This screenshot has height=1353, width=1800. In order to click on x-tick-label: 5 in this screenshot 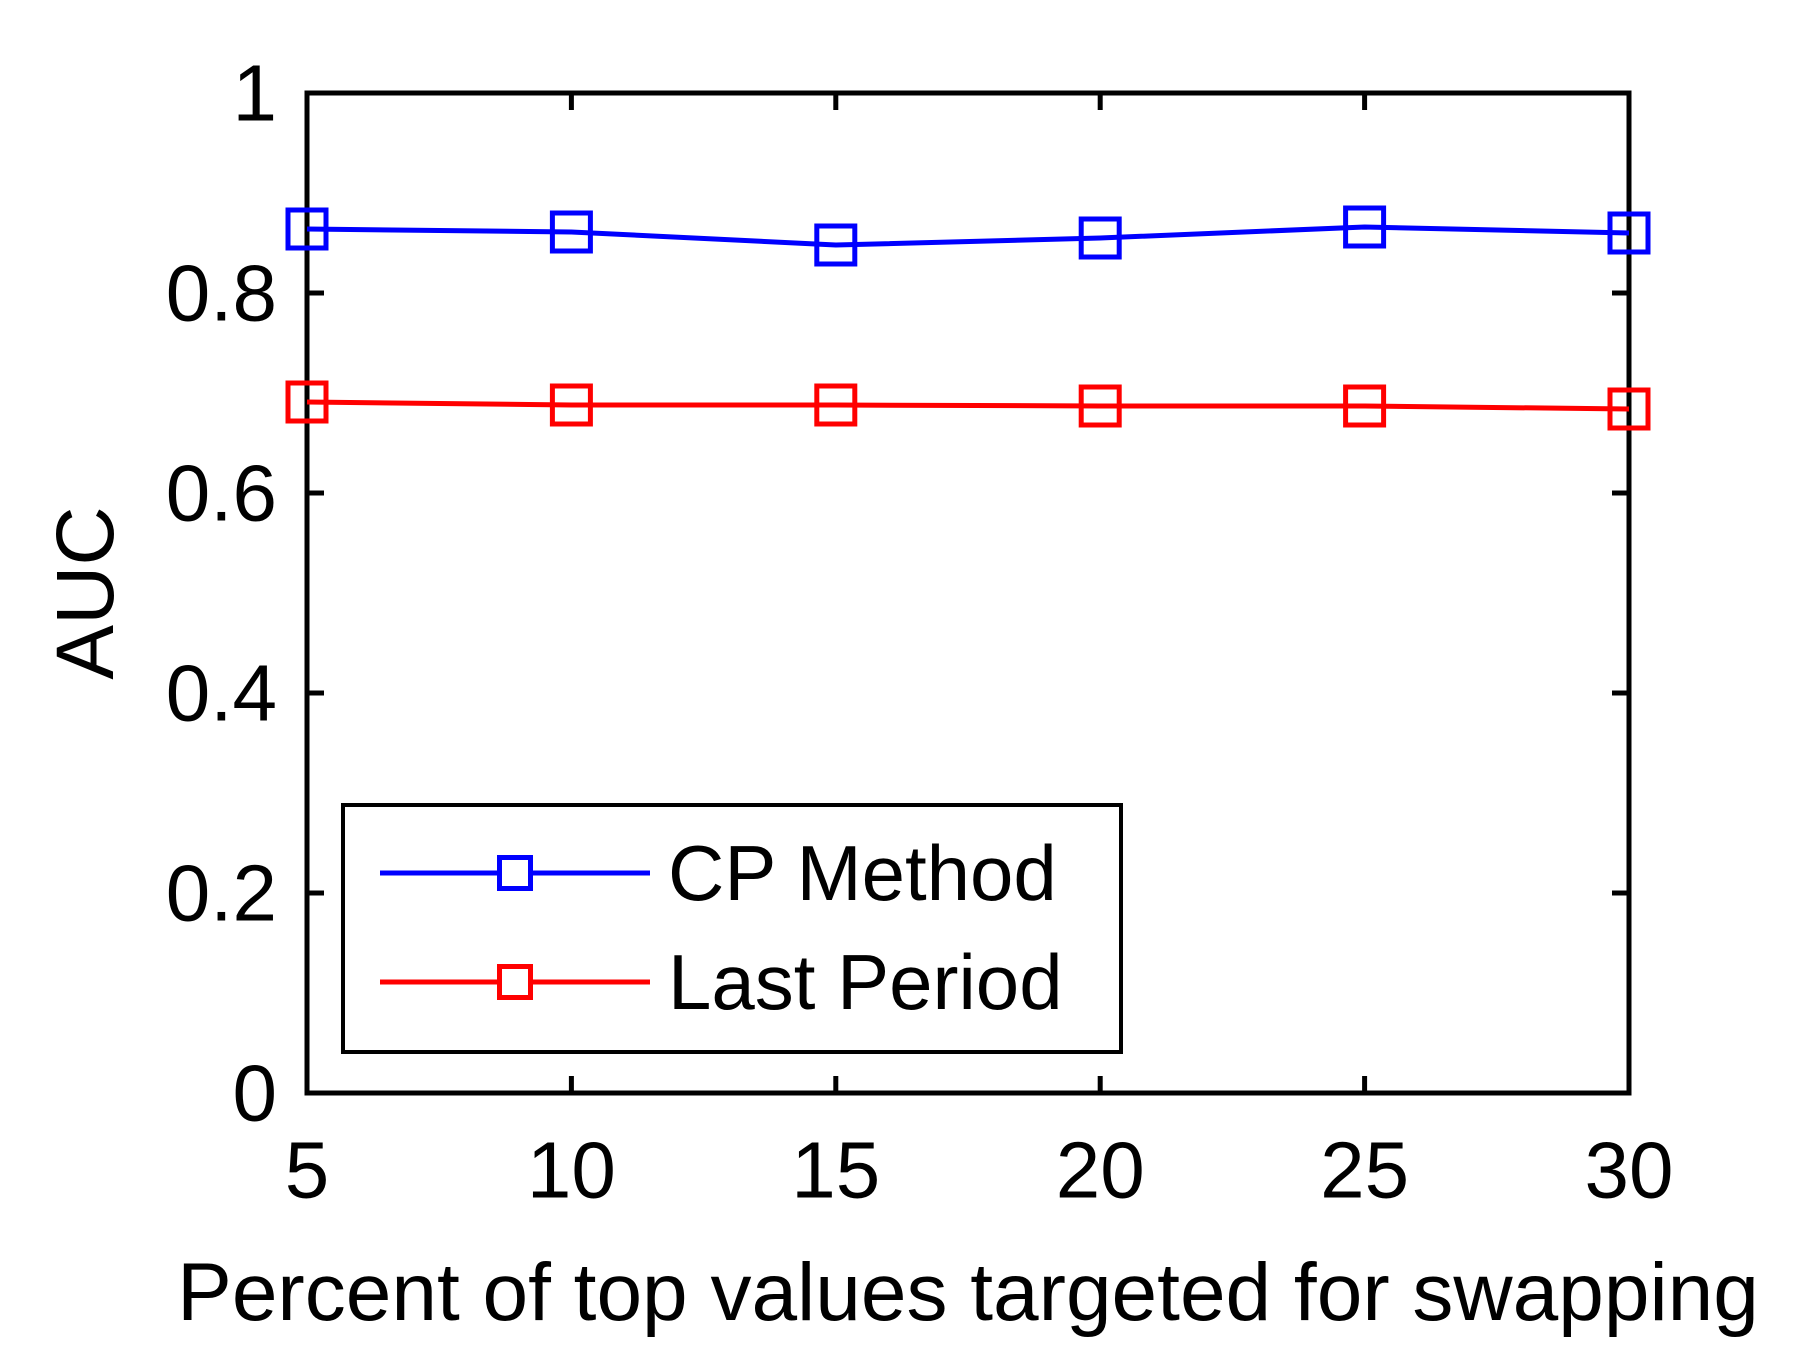, I will do `click(307, 1170)`.